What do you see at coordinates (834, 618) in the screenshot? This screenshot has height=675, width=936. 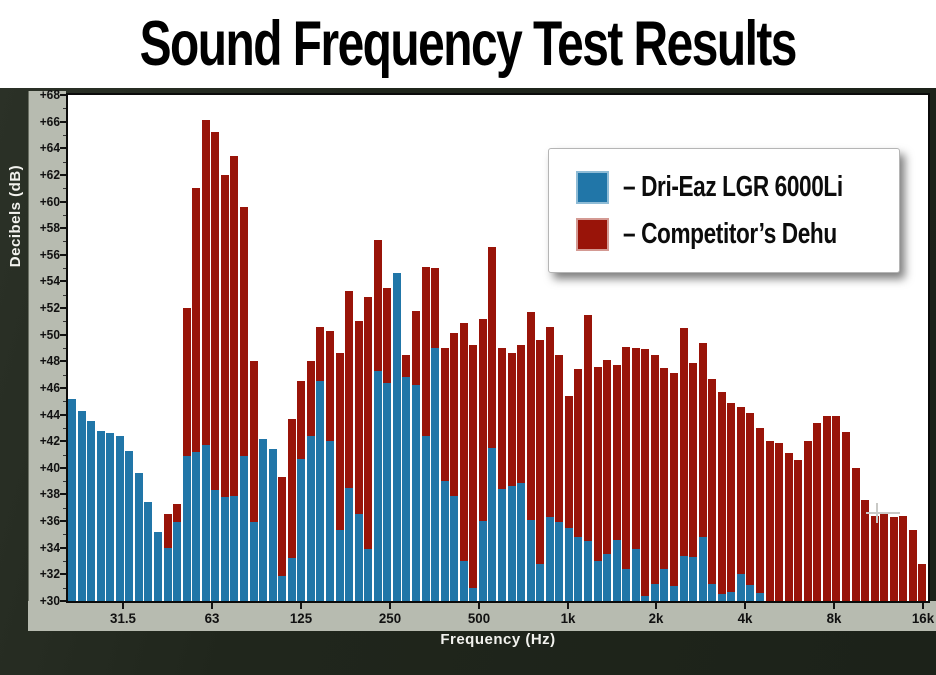 I see `x-tick-label: 8k` at bounding box center [834, 618].